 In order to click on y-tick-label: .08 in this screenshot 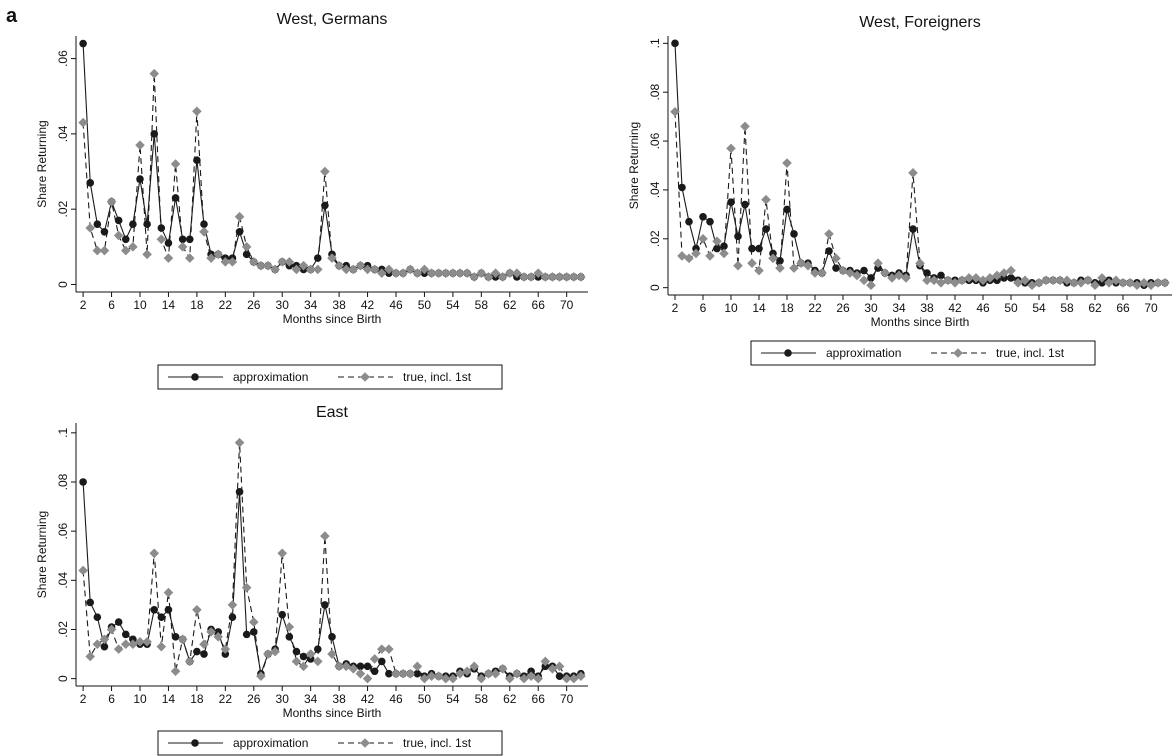, I will do `click(63, 481)`.